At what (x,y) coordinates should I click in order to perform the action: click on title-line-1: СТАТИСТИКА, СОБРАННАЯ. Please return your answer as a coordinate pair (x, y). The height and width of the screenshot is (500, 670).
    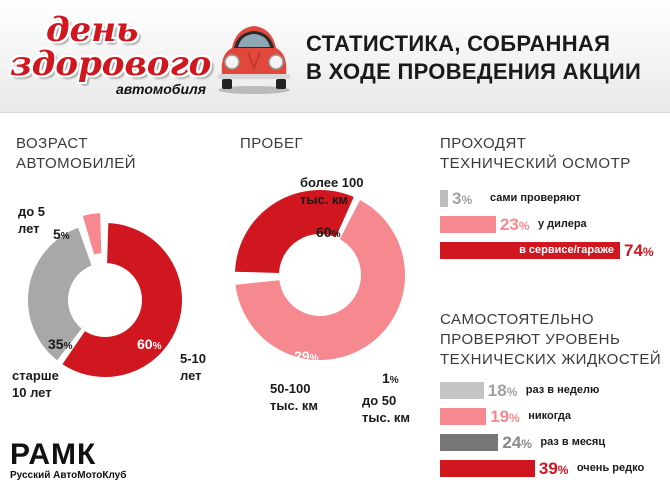
    Looking at the image, I should click on (458, 43).